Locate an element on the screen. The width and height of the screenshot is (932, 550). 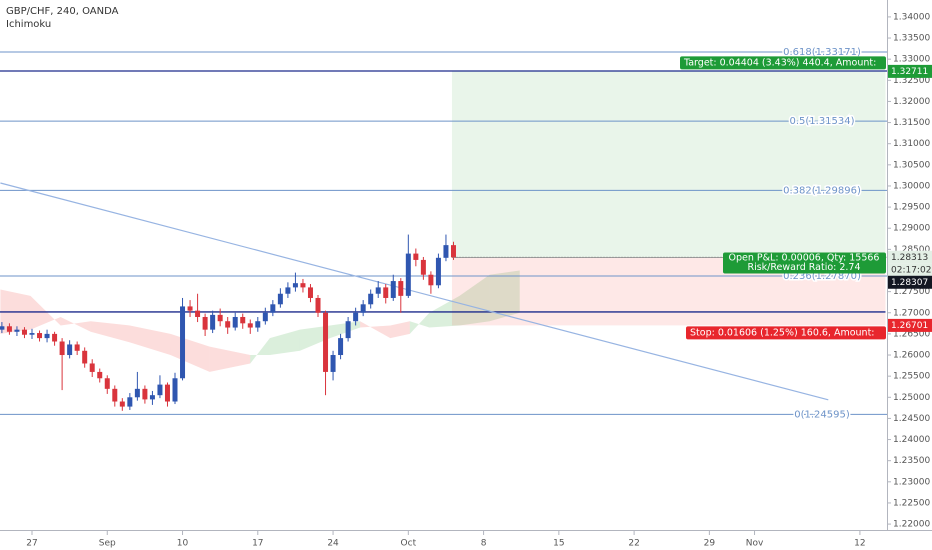
stop-label: Stop: 0.01606 (1.25%) 160.6, Amount: is located at coordinates (782, 332).